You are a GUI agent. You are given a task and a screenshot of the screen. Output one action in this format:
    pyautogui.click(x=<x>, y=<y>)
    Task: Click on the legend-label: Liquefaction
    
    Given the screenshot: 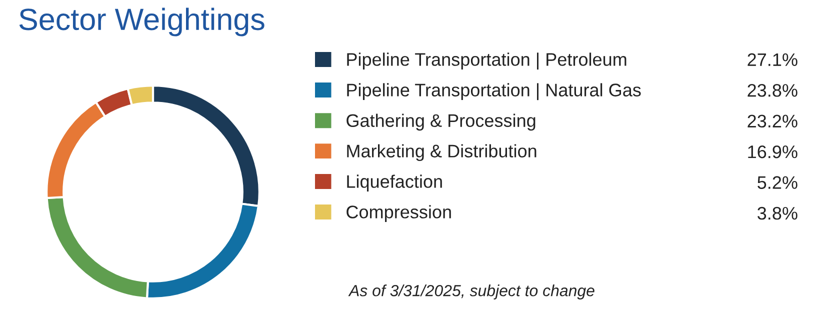 What is the action you would take?
    pyautogui.click(x=394, y=183)
    